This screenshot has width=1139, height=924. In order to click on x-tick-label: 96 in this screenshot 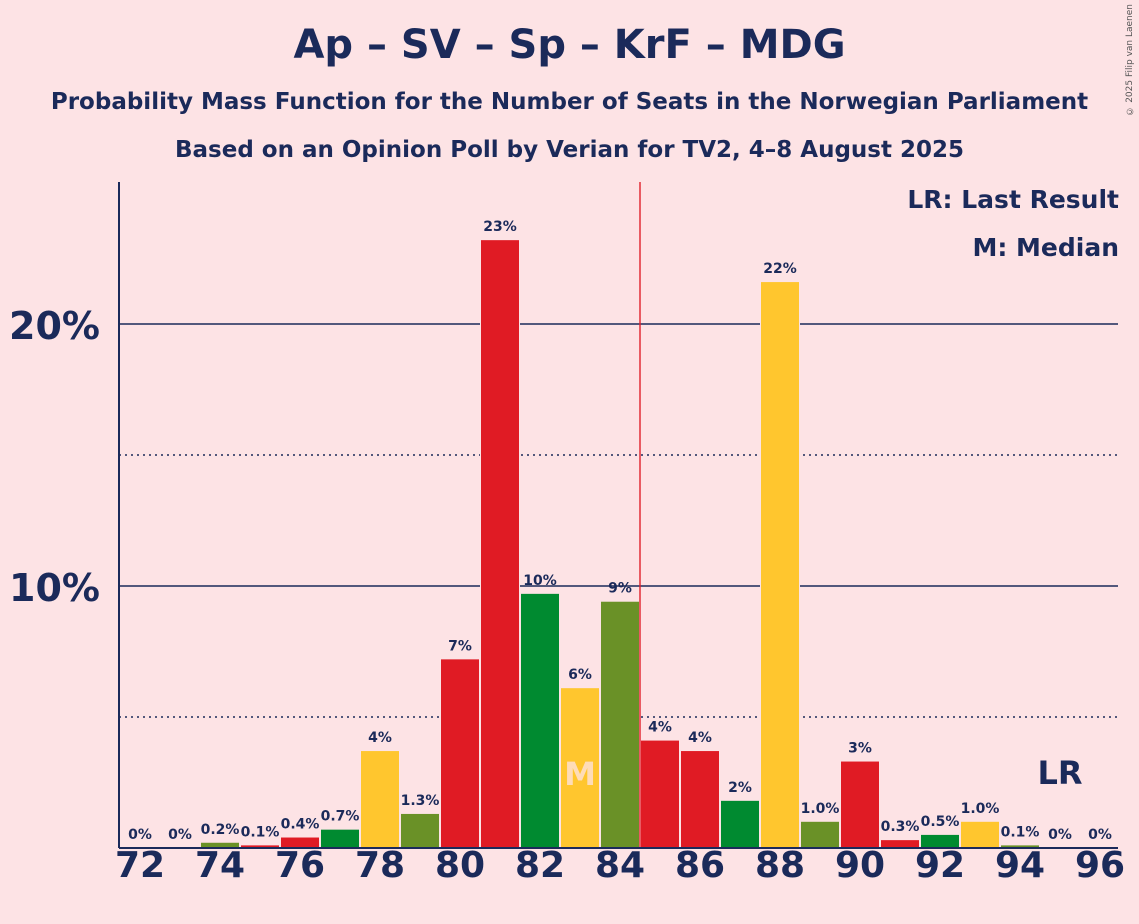, I will do `click(1100, 865)`.